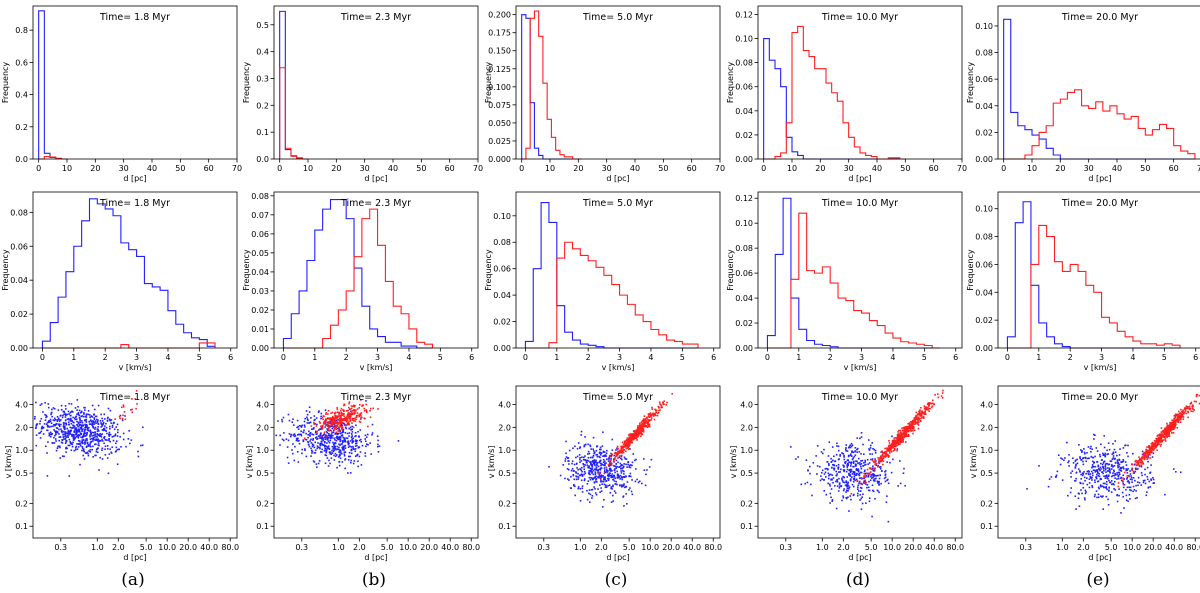  Describe the element at coordinates (134, 17) in the screenshot. I see `panel-title: Time= 1.8 Myr` at that location.